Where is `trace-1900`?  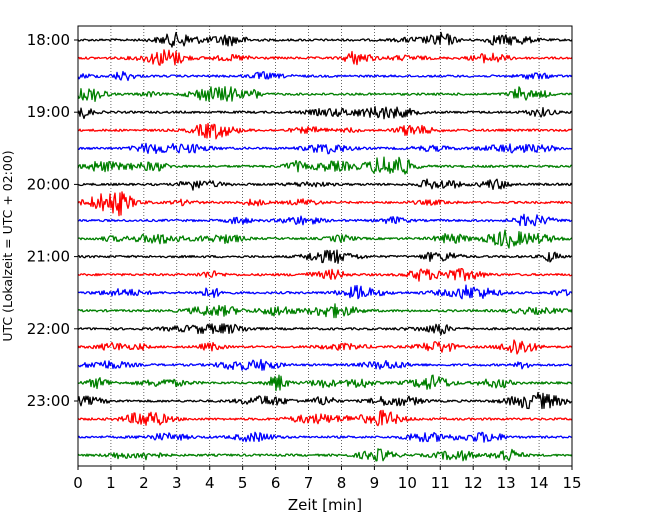 trace-1900 is located at coordinates (325, 113).